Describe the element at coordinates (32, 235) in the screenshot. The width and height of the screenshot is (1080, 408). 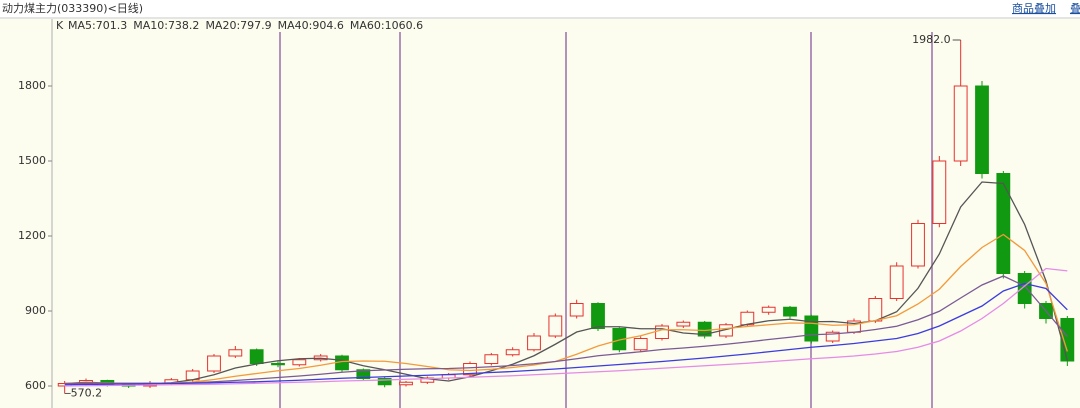
I see `y-tick-label: 1200` at that location.